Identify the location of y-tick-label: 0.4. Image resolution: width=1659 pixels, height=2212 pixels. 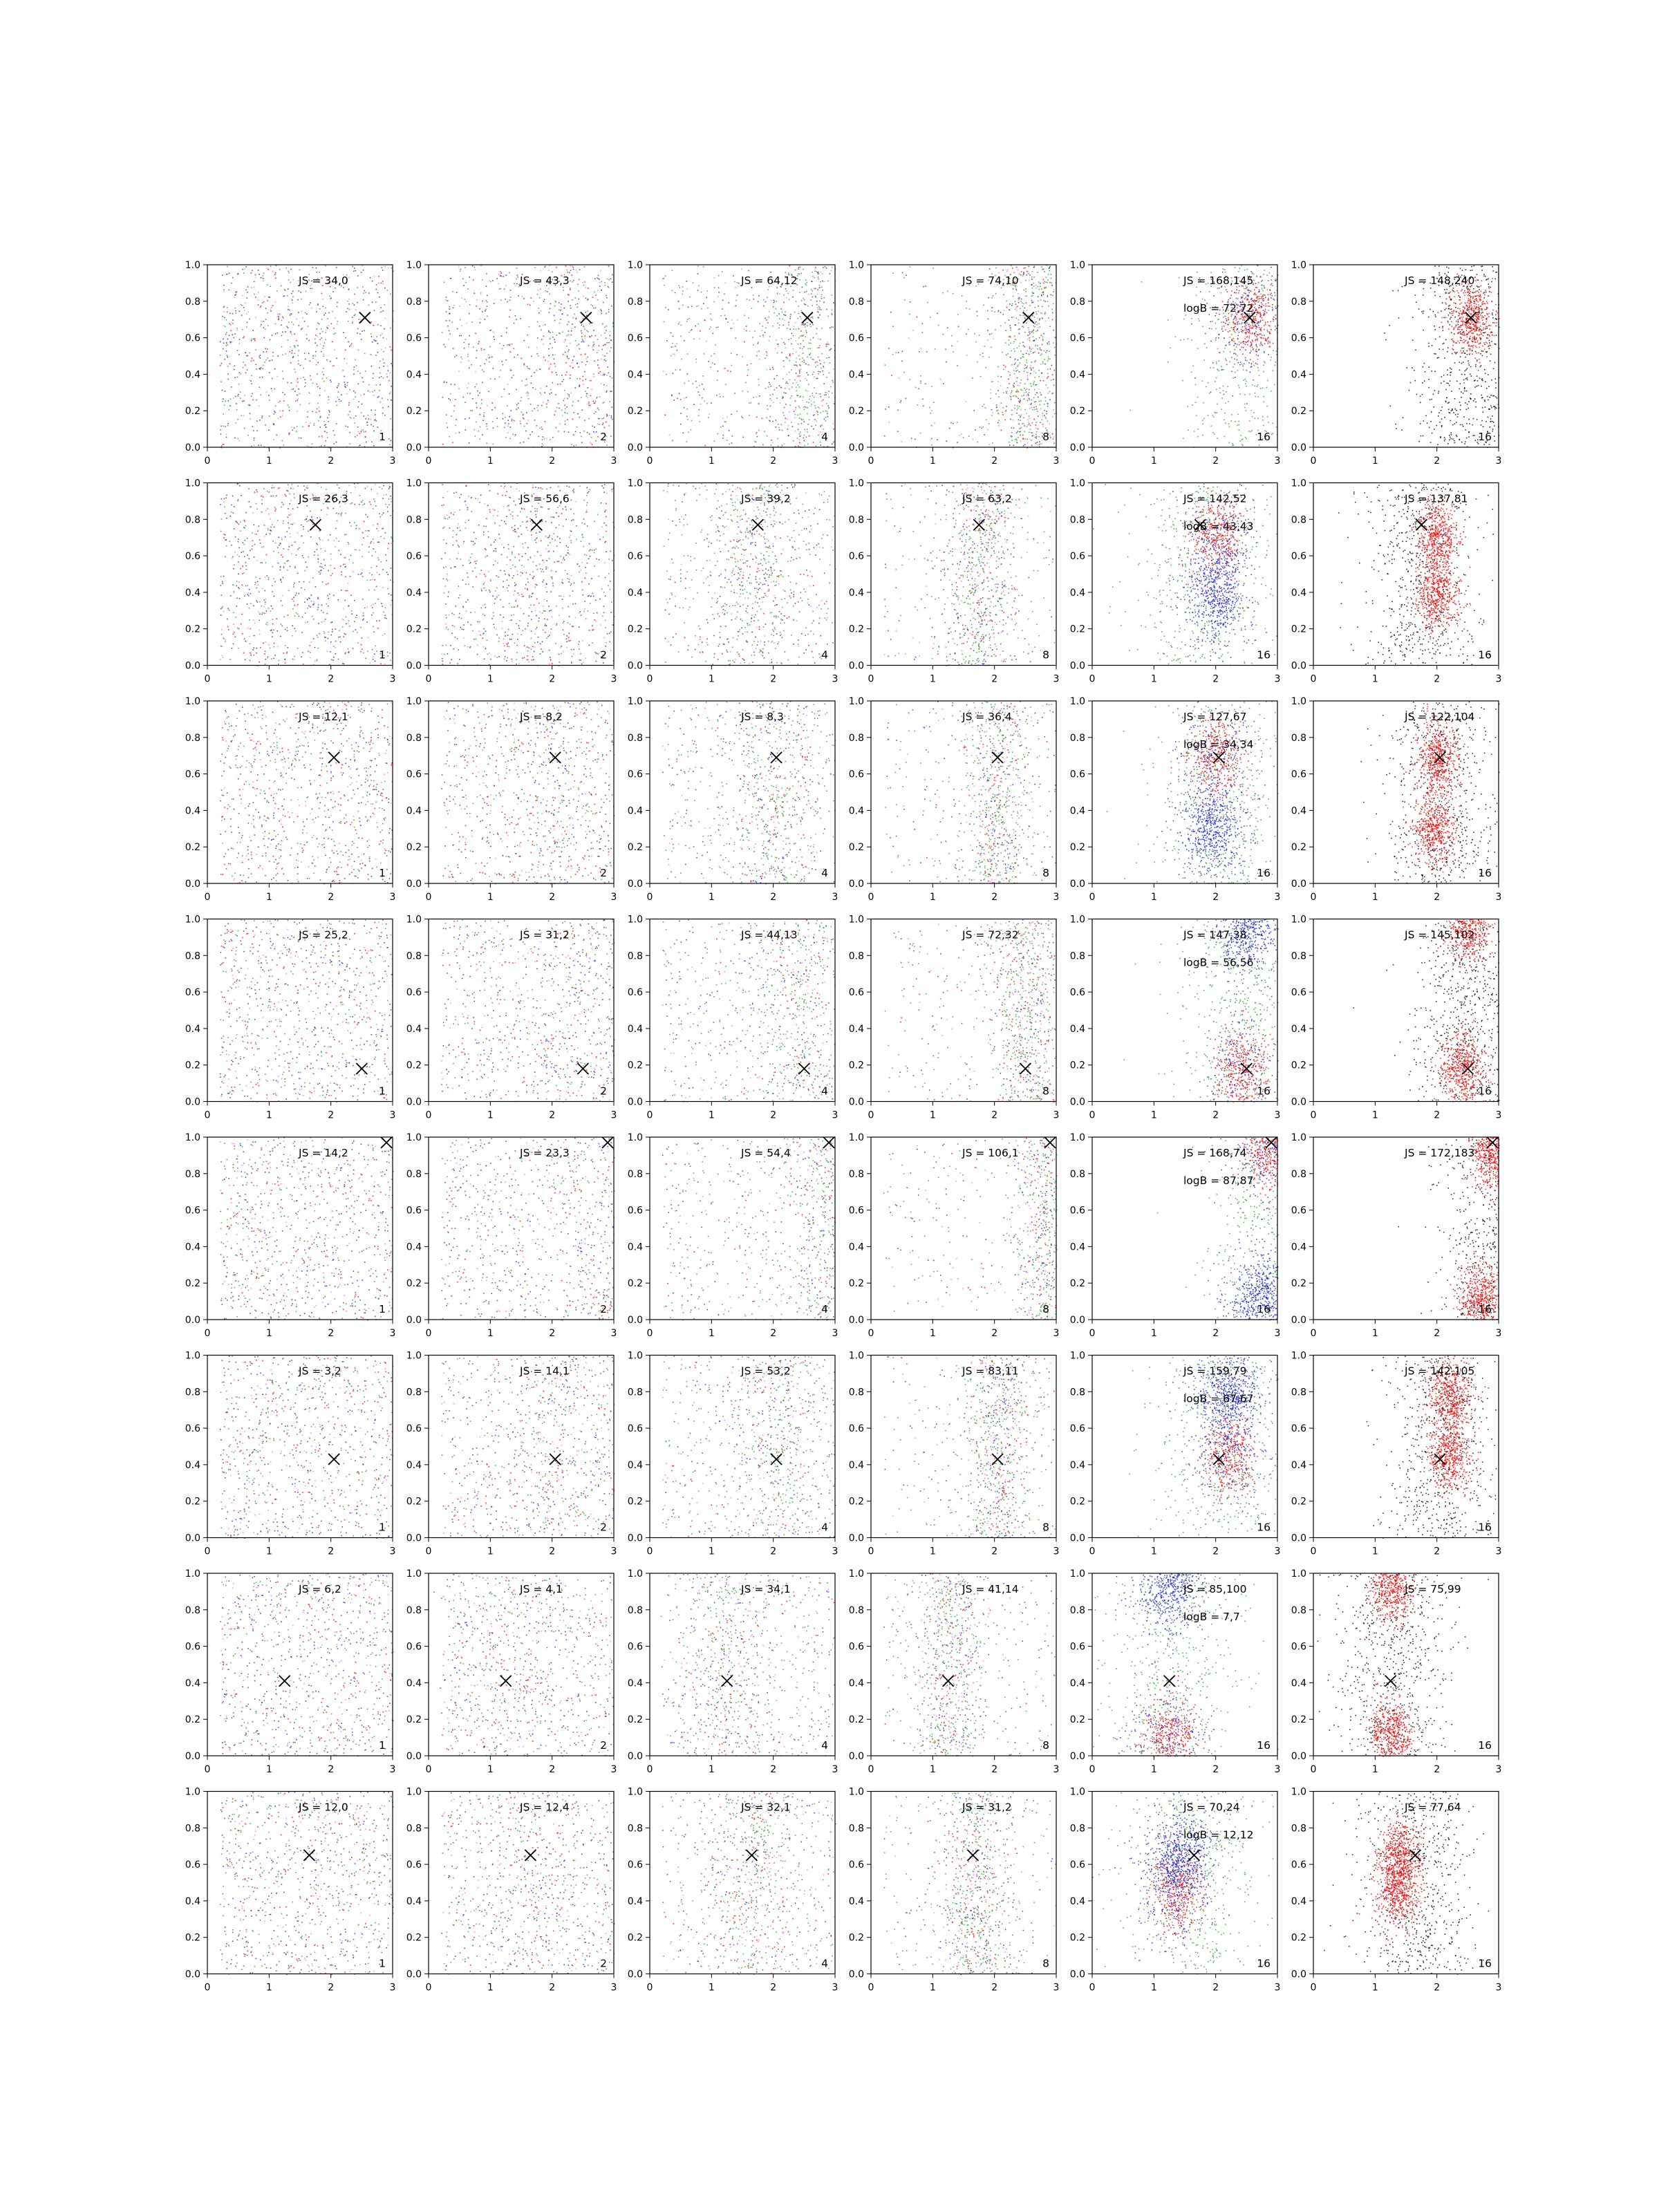
(192, 374).